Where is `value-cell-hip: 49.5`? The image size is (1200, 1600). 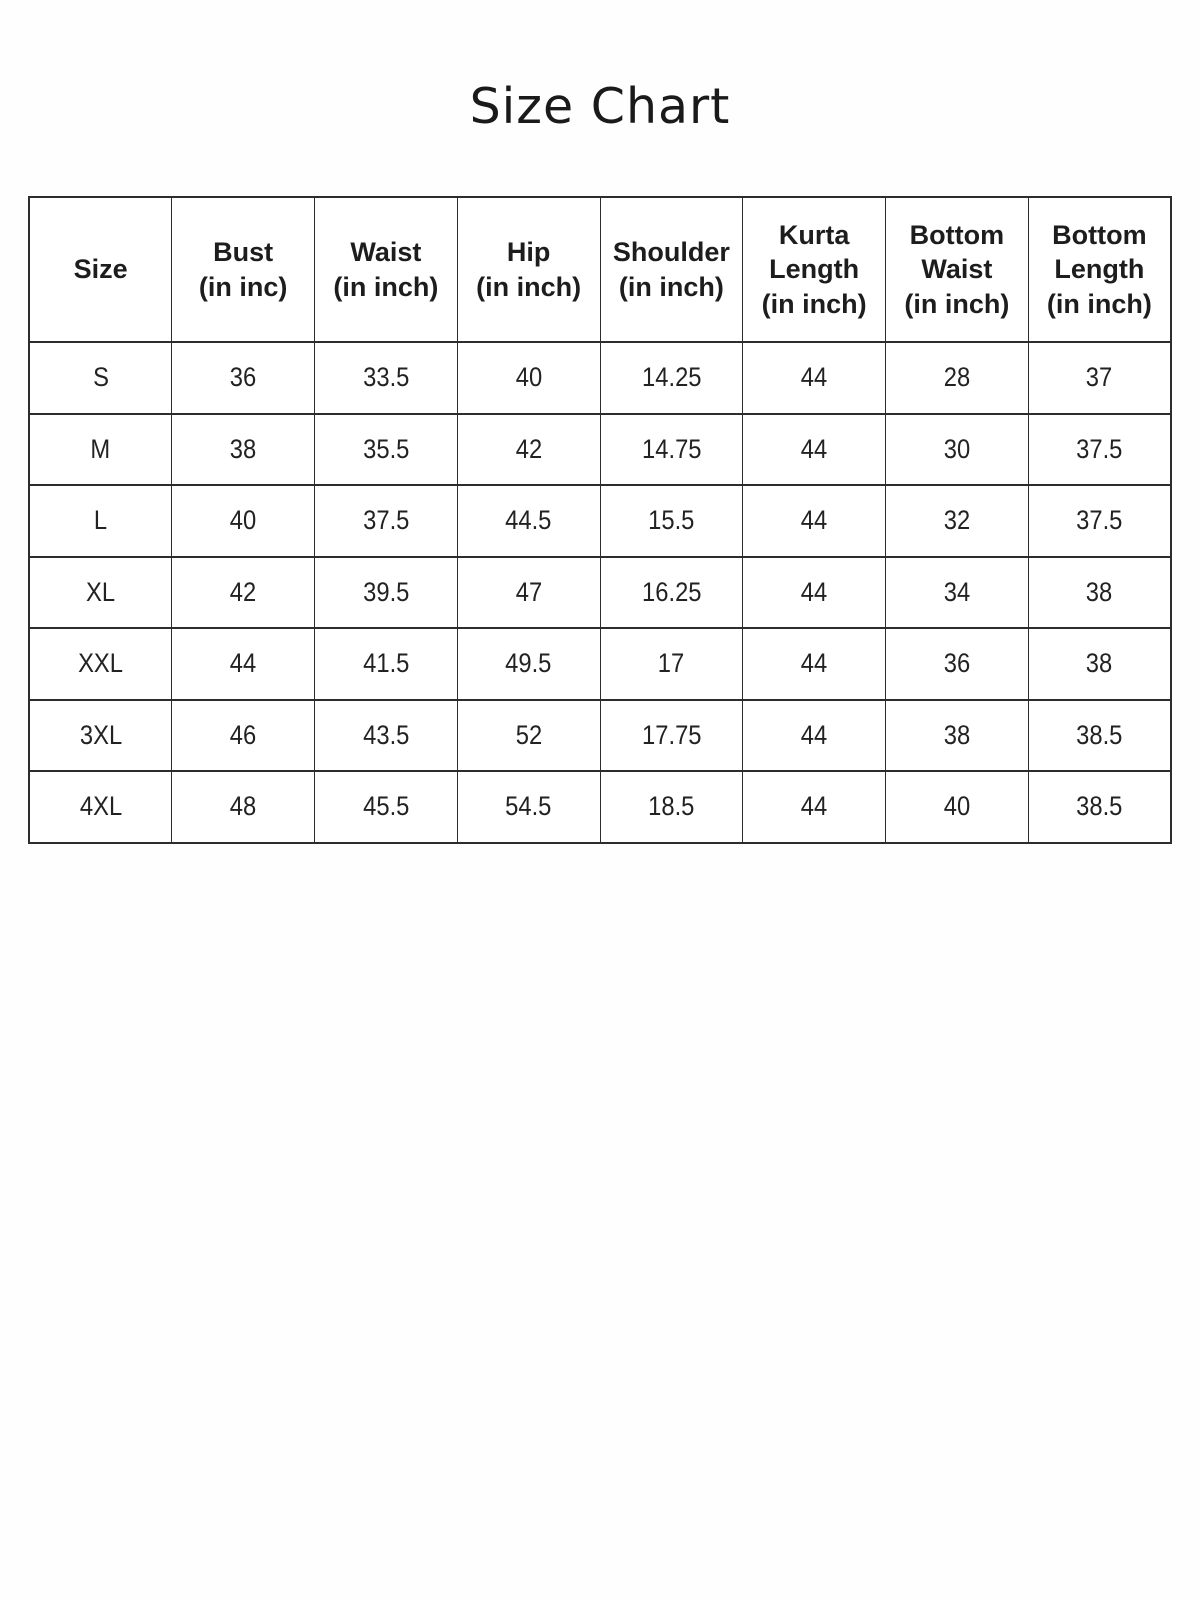 value-cell-hip: 49.5 is located at coordinates (528, 664).